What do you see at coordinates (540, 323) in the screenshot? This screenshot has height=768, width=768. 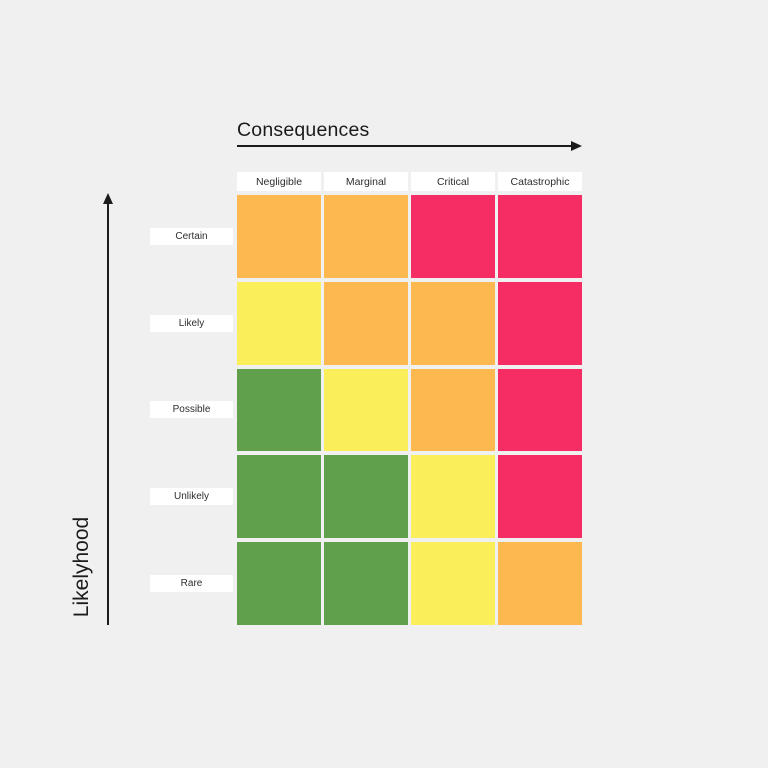 I see `cell-likely-catastrophic` at bounding box center [540, 323].